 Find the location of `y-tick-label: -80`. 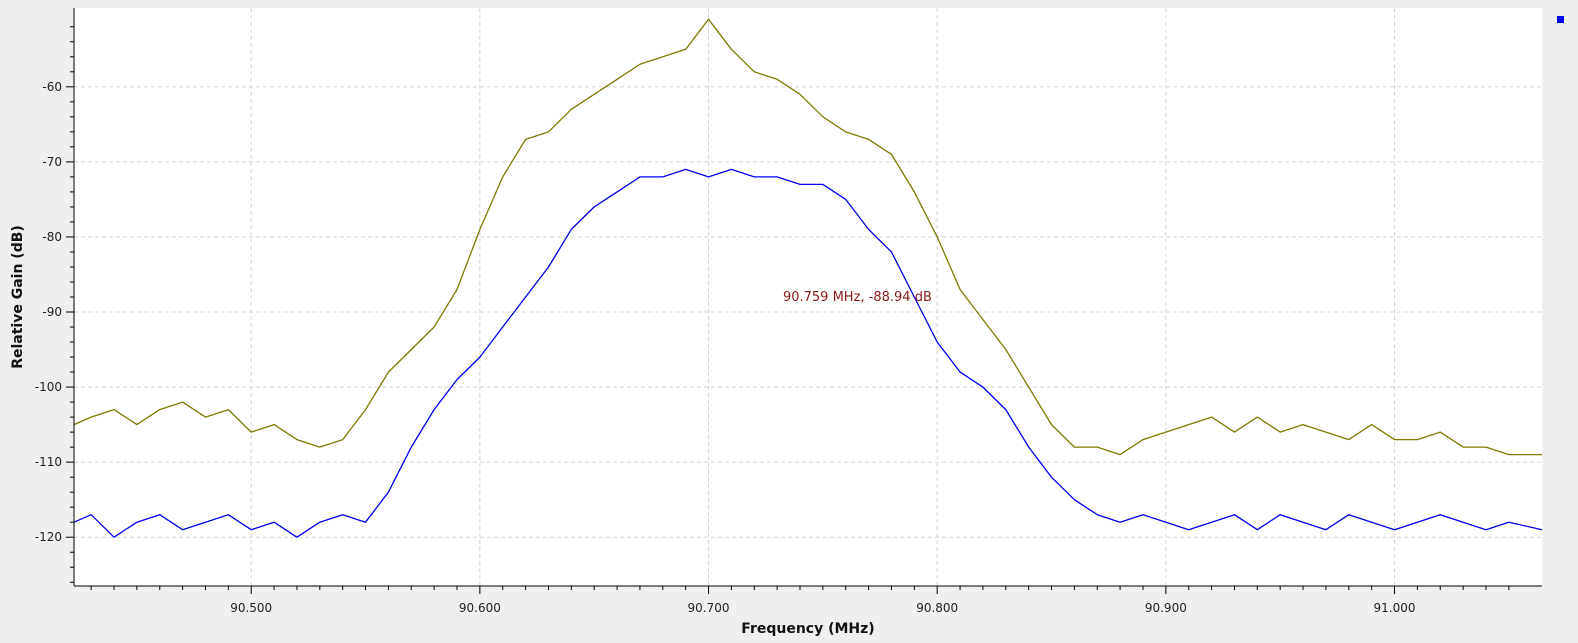

y-tick-label: -80 is located at coordinates (52, 237).